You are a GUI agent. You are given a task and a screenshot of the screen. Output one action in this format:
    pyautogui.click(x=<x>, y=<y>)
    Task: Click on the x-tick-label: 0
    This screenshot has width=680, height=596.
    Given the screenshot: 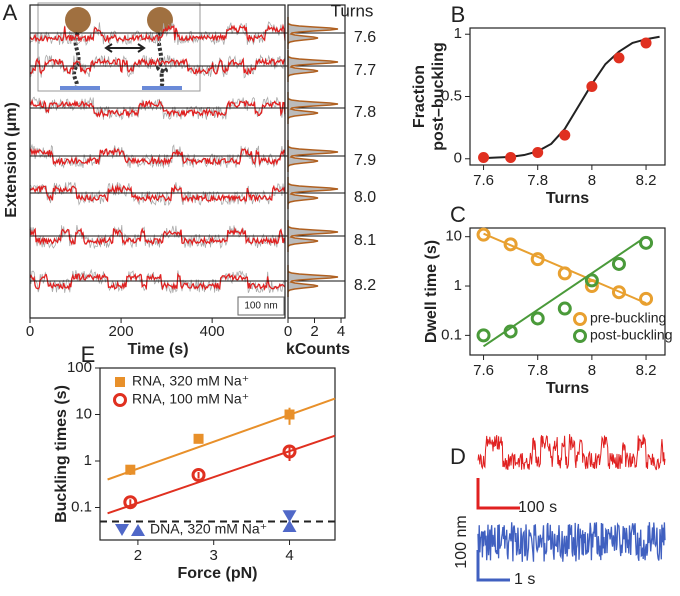 What is the action you would take?
    pyautogui.click(x=30, y=331)
    